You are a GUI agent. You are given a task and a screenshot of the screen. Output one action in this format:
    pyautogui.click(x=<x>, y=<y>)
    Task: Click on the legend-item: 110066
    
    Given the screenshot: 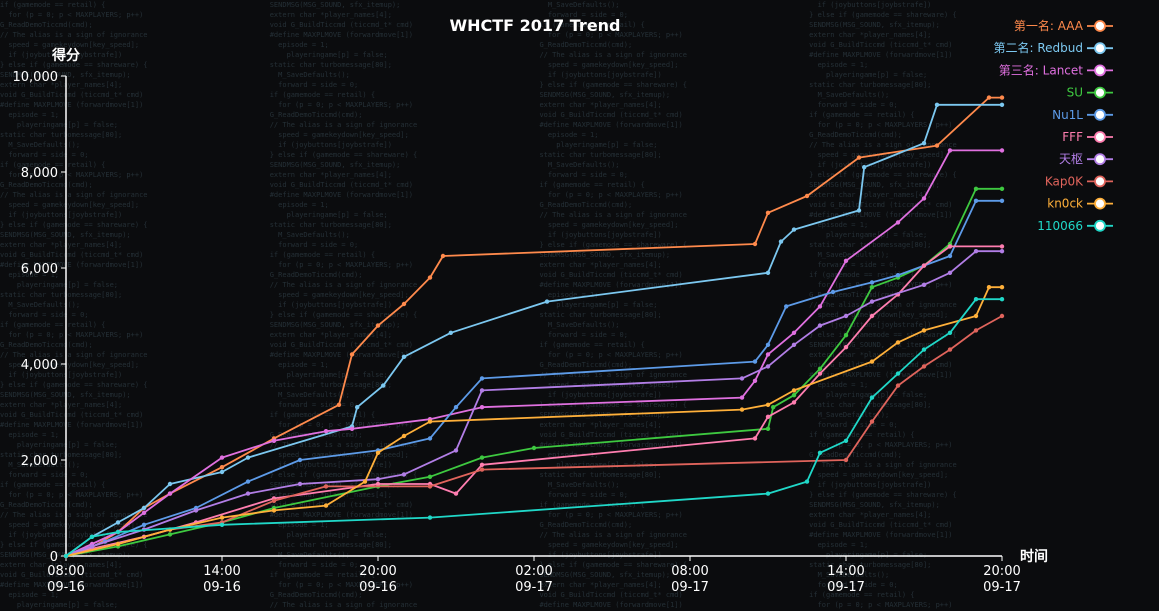 What is the action you would take?
    pyautogui.click(x=1075, y=226)
    